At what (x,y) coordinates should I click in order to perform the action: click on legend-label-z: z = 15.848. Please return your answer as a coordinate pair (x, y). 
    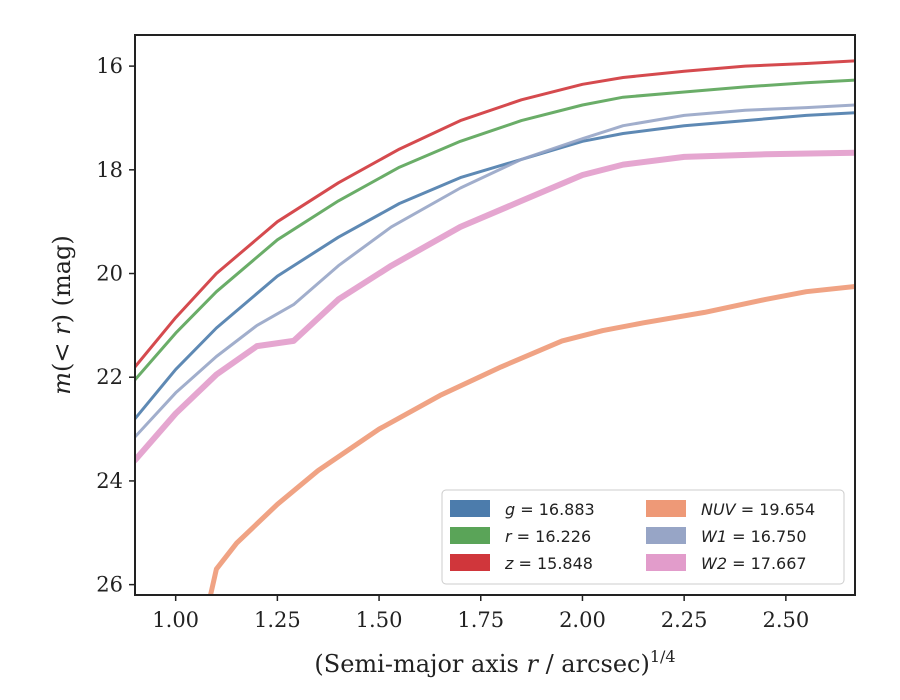
    Looking at the image, I should click on (548, 563).